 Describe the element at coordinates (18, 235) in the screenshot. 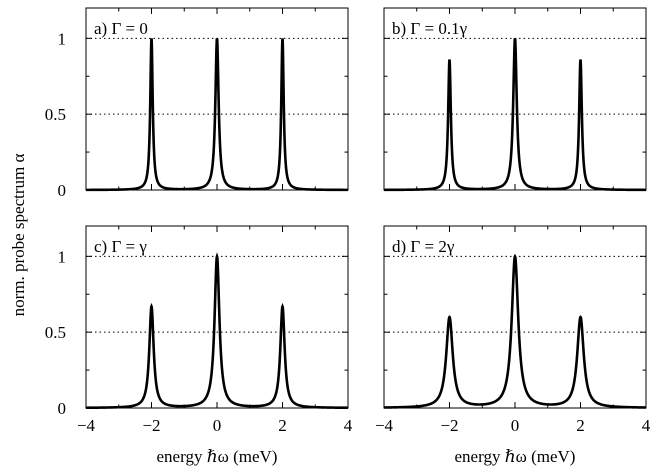

I see `y-axis-label: norm. probe spectrum α` at that location.